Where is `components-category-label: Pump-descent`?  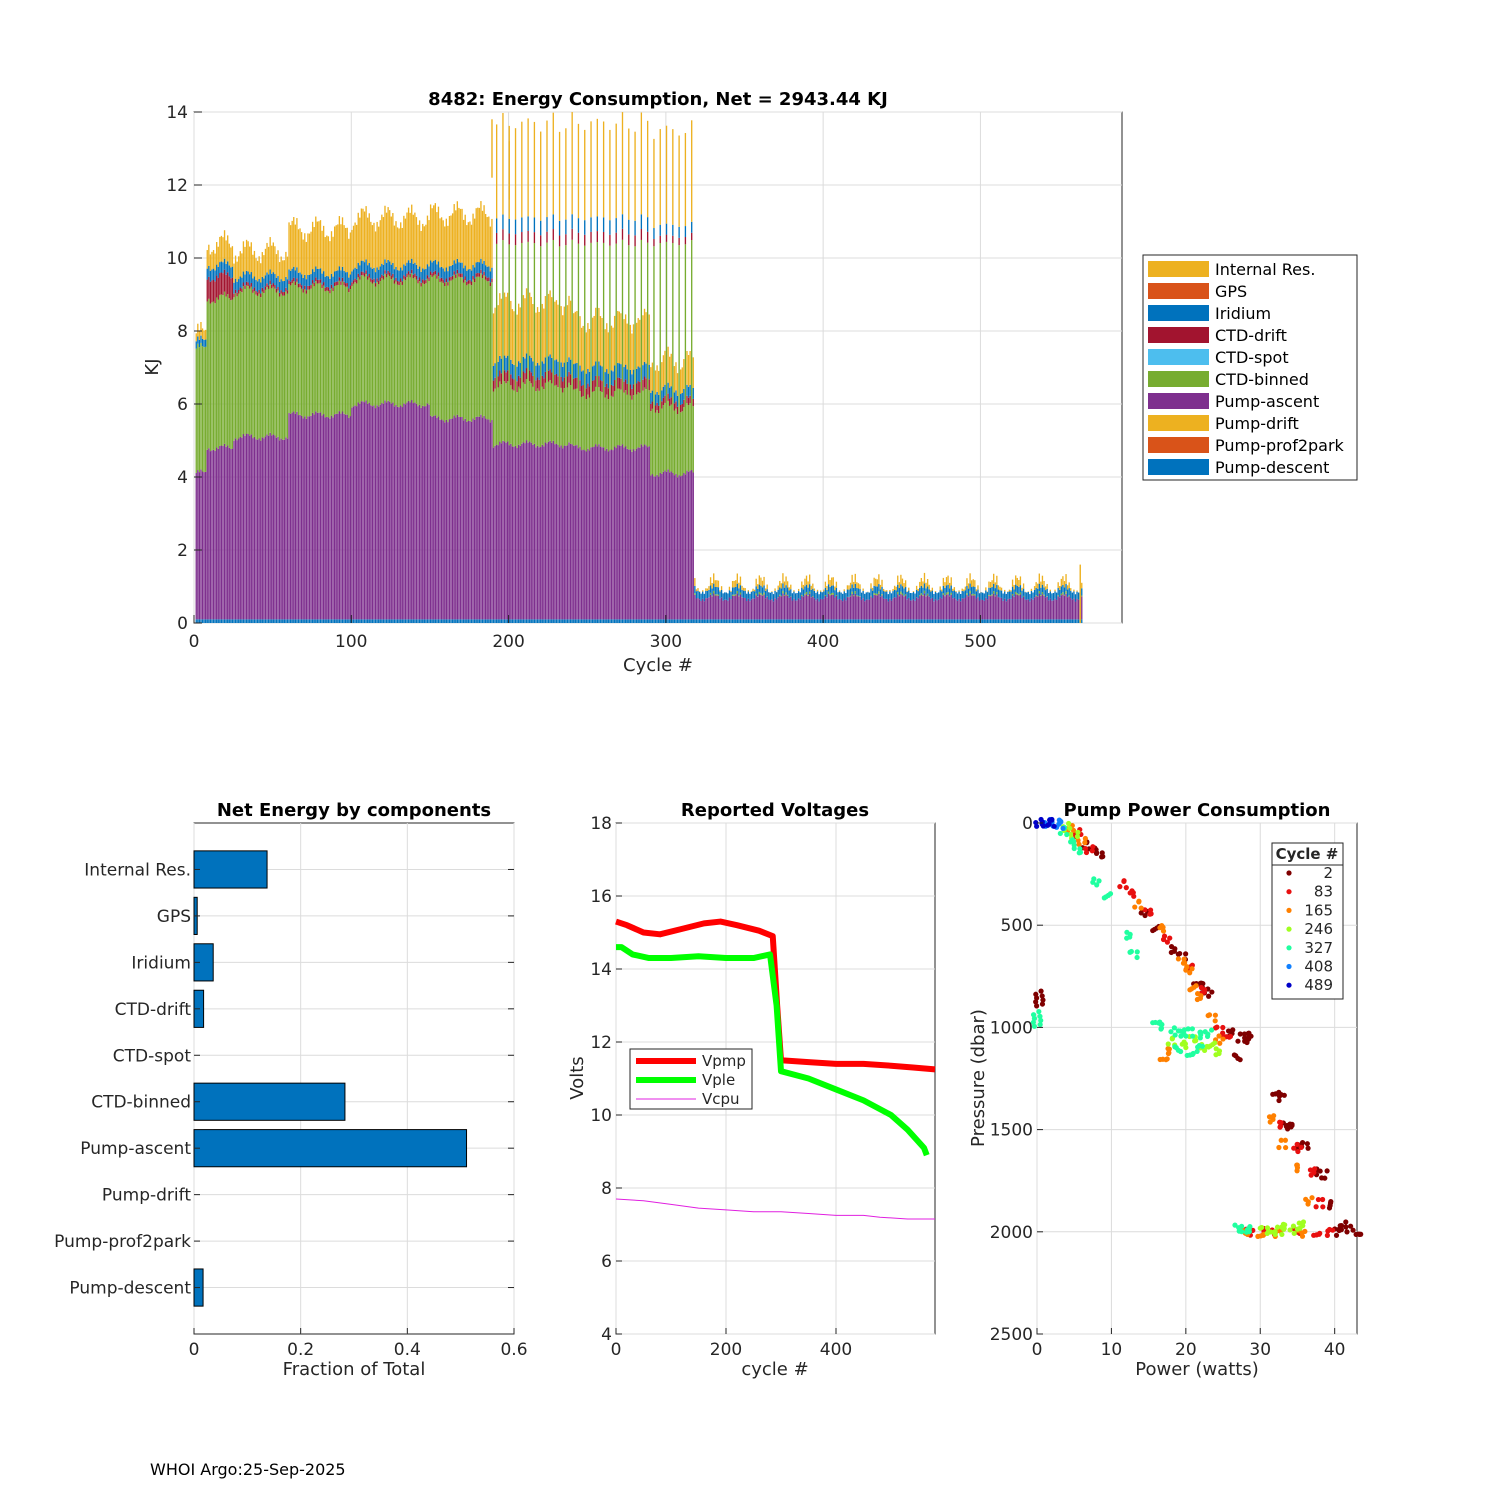 components-category-label: Pump-descent is located at coordinates (130, 1289).